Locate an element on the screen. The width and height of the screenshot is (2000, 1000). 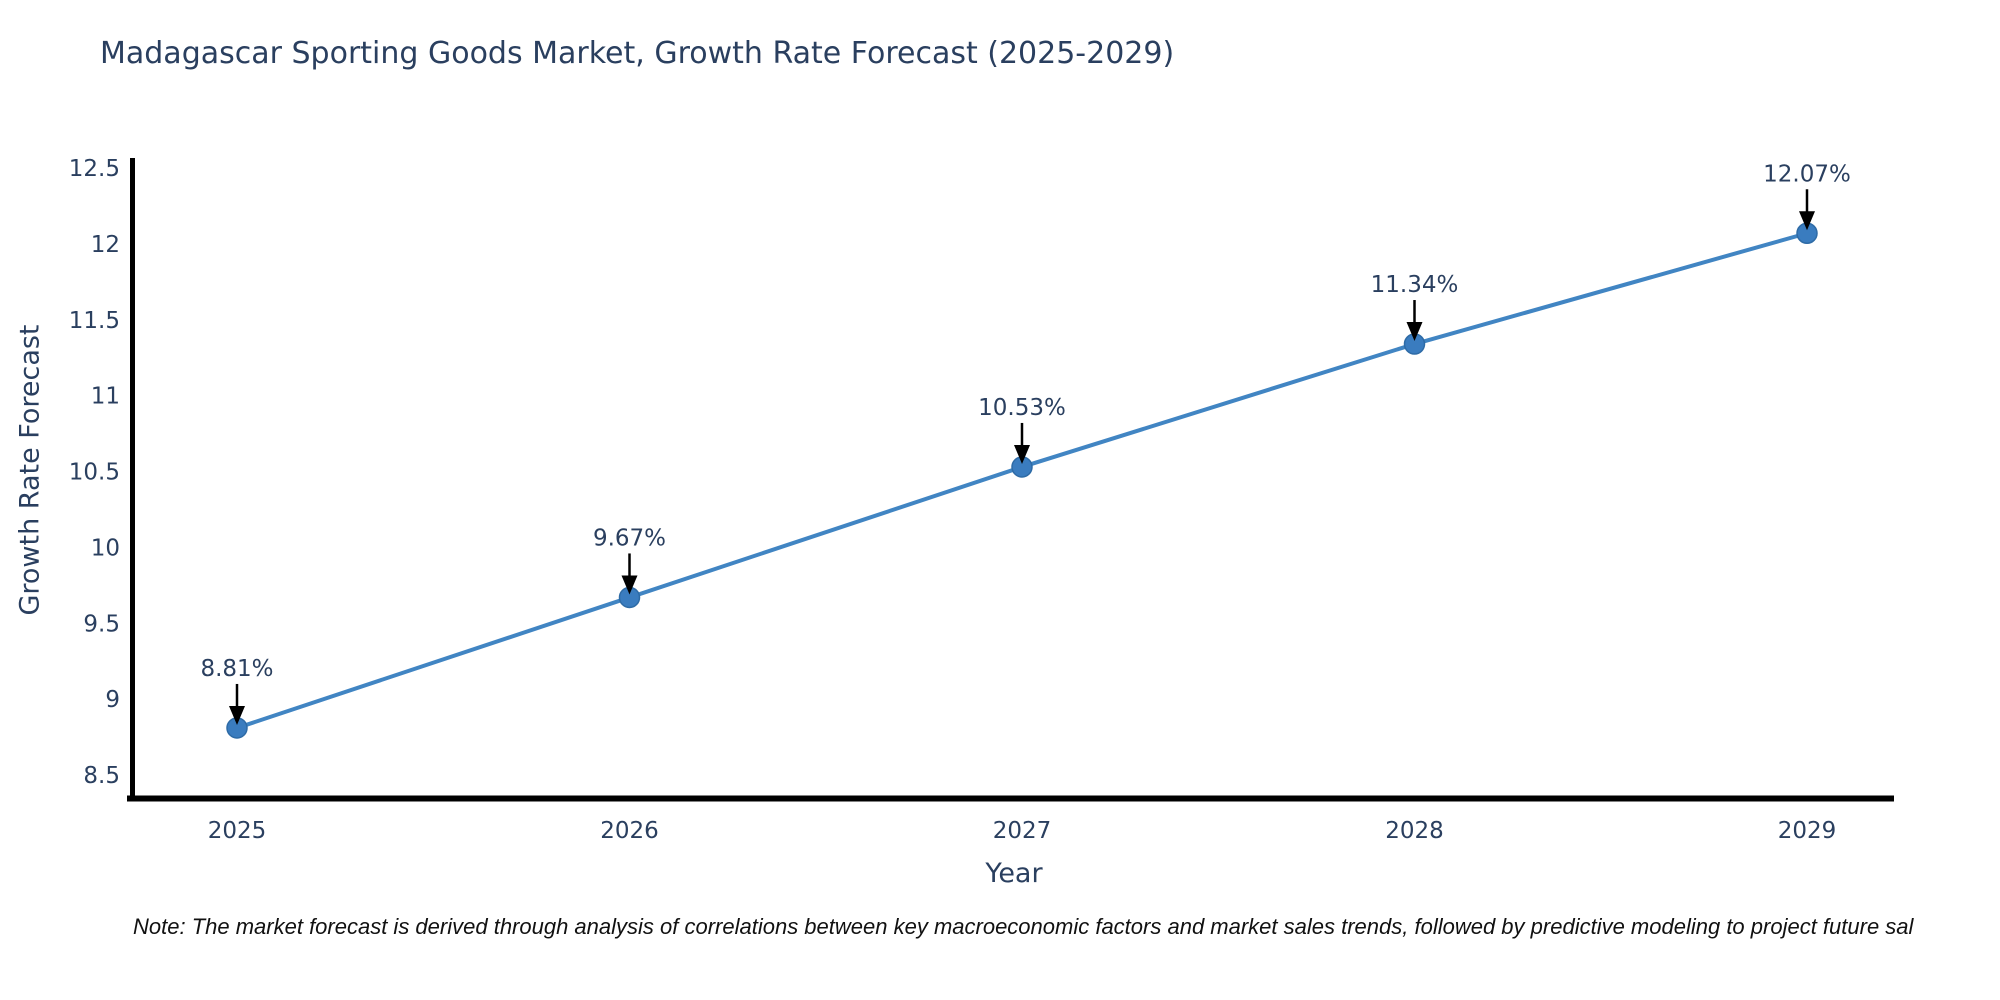
x-tick-label: 2028 is located at coordinates (1414, 831).